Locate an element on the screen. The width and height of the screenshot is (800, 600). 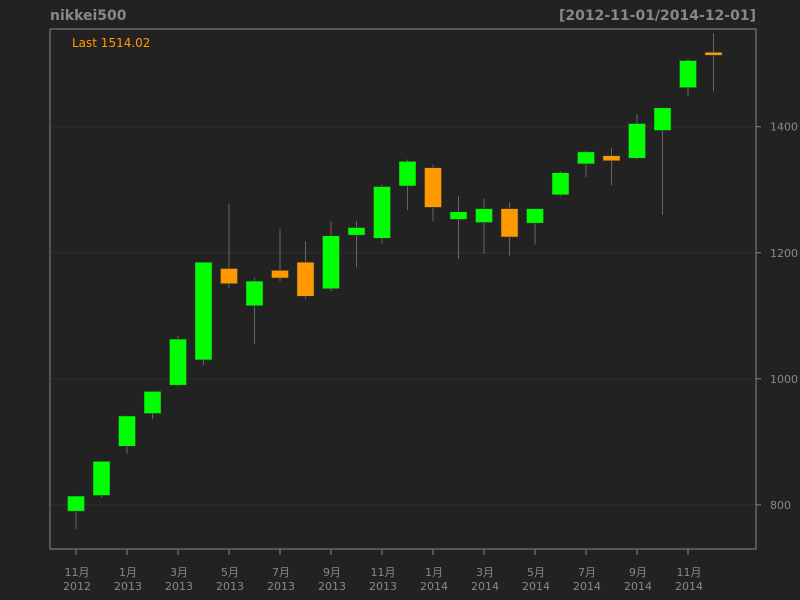
chart-title: nikkei500 is located at coordinates (88, 16).